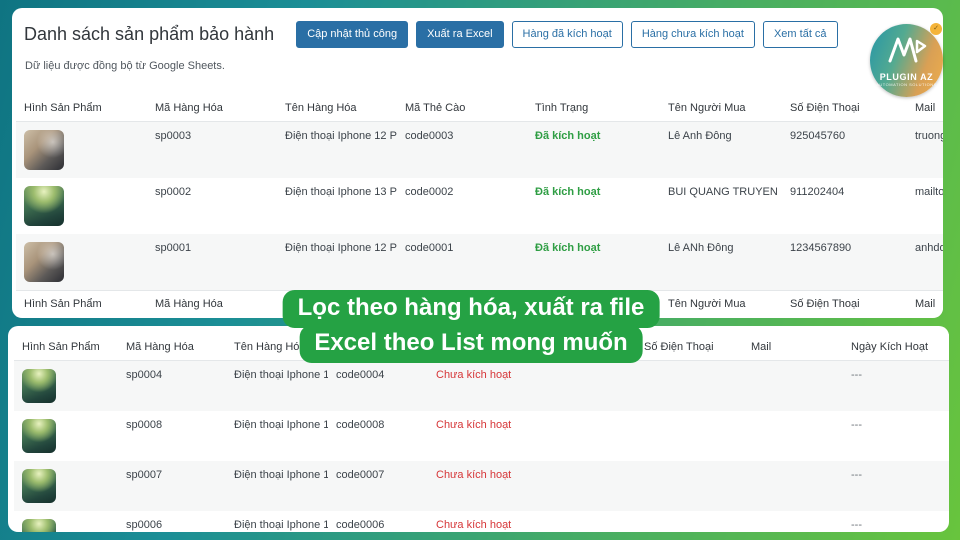 This screenshot has height=540, width=960. I want to click on cell-product-code: sp0003, so click(173, 136).